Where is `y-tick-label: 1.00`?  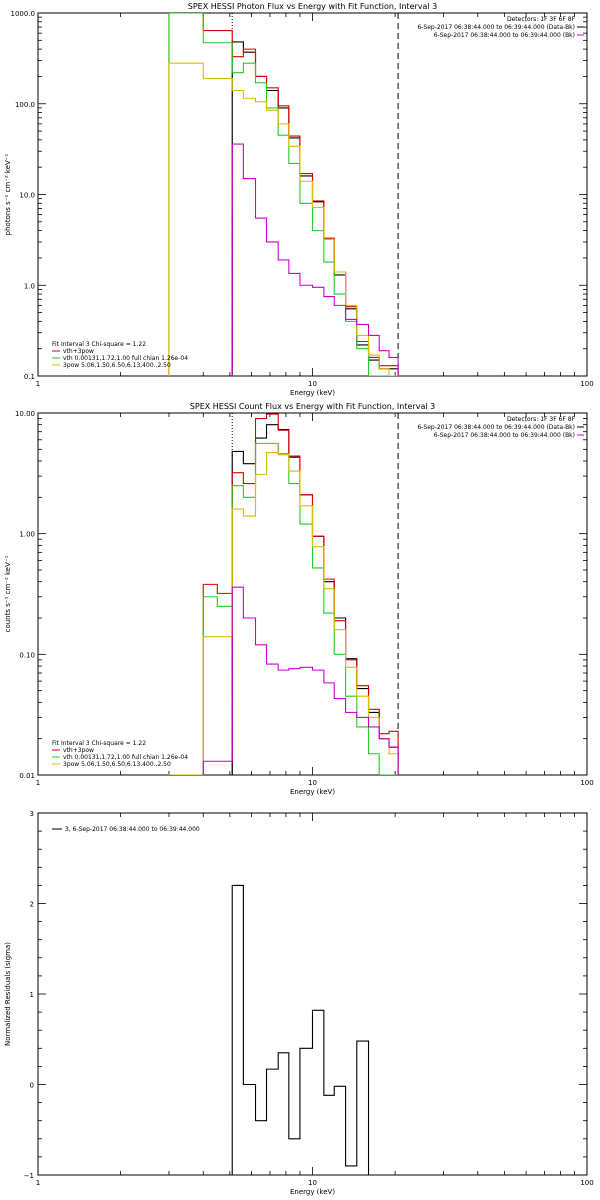
y-tick-label: 1.00 is located at coordinates (27, 535).